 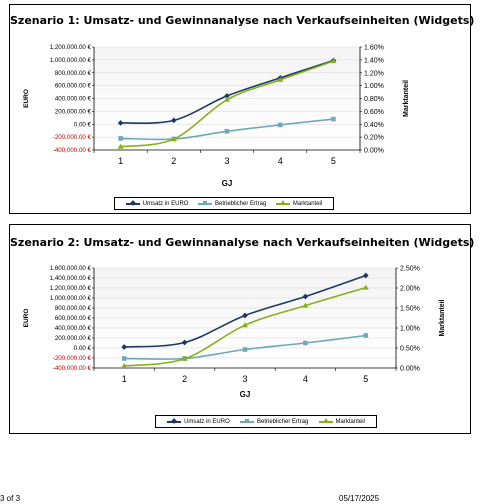 What do you see at coordinates (374, 99) in the screenshot?
I see `y2-tick-label: 0.80%` at bounding box center [374, 99].